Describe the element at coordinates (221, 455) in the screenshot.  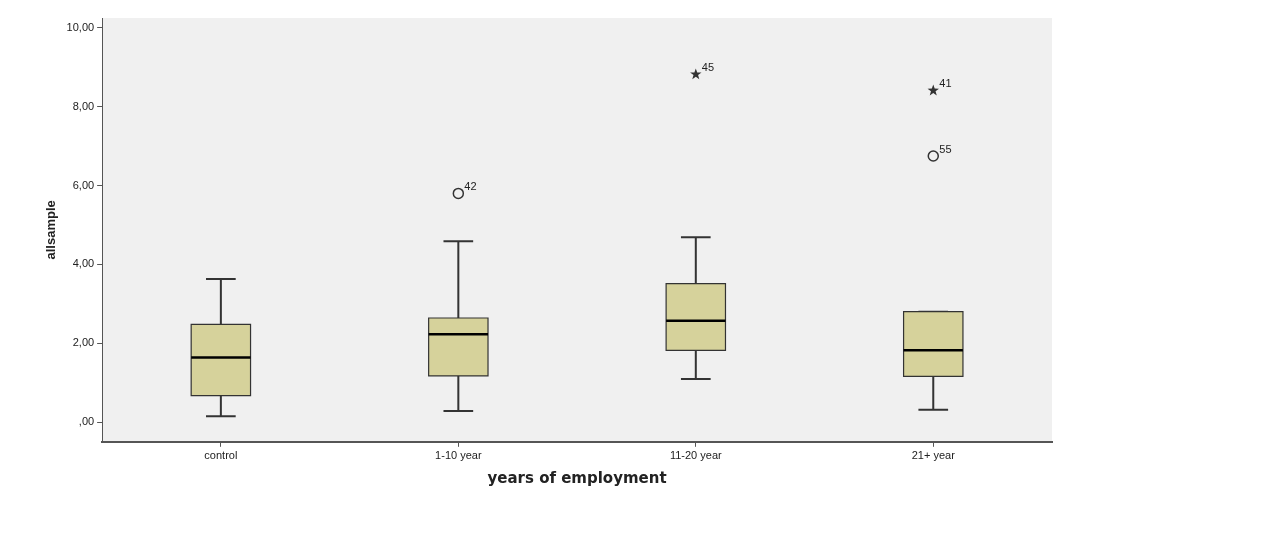
I see `x-tick-label: control` at that location.